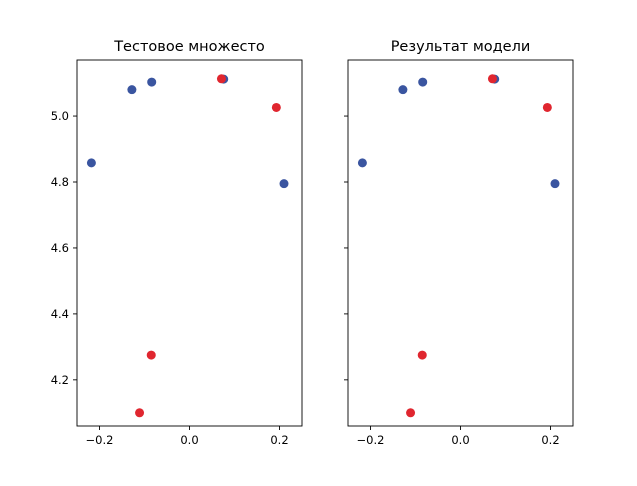 Image resolution: width=637 pixels, height=486 pixels. What do you see at coordinates (60, 380) in the screenshot?
I see `y-tick-label: 4.2` at bounding box center [60, 380].